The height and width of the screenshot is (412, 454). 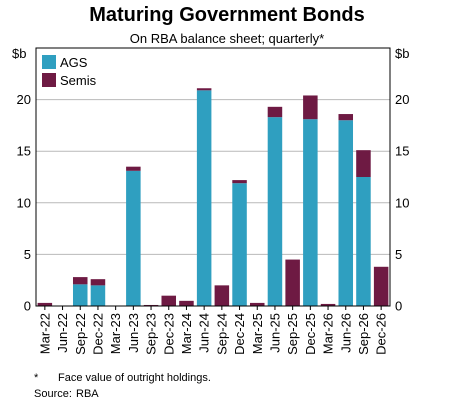 What do you see at coordinates (80, 334) in the screenshot?
I see `x-tick-label: Sep-22` at bounding box center [80, 334].